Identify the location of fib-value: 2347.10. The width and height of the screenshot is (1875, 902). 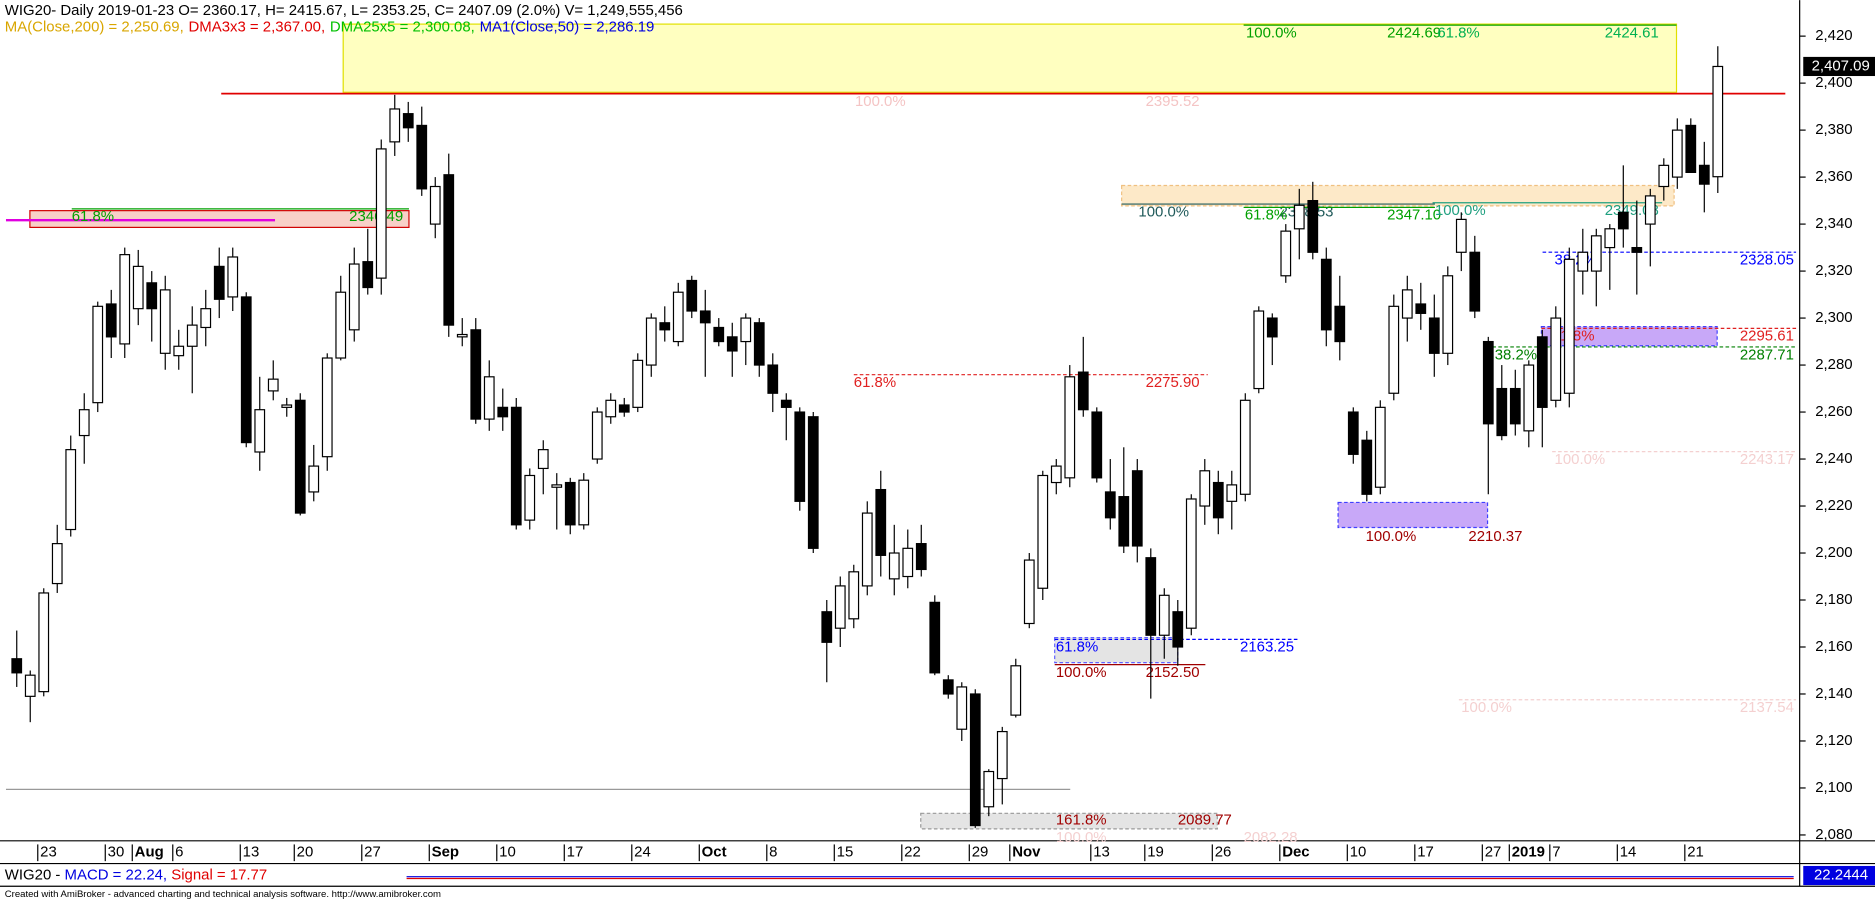
(1414, 215).